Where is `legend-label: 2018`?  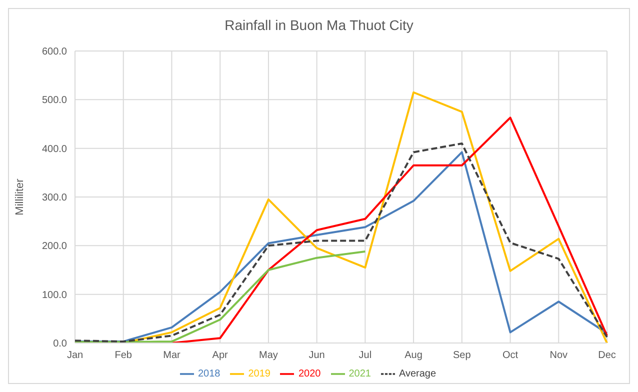 legend-label: 2018 is located at coordinates (209, 374).